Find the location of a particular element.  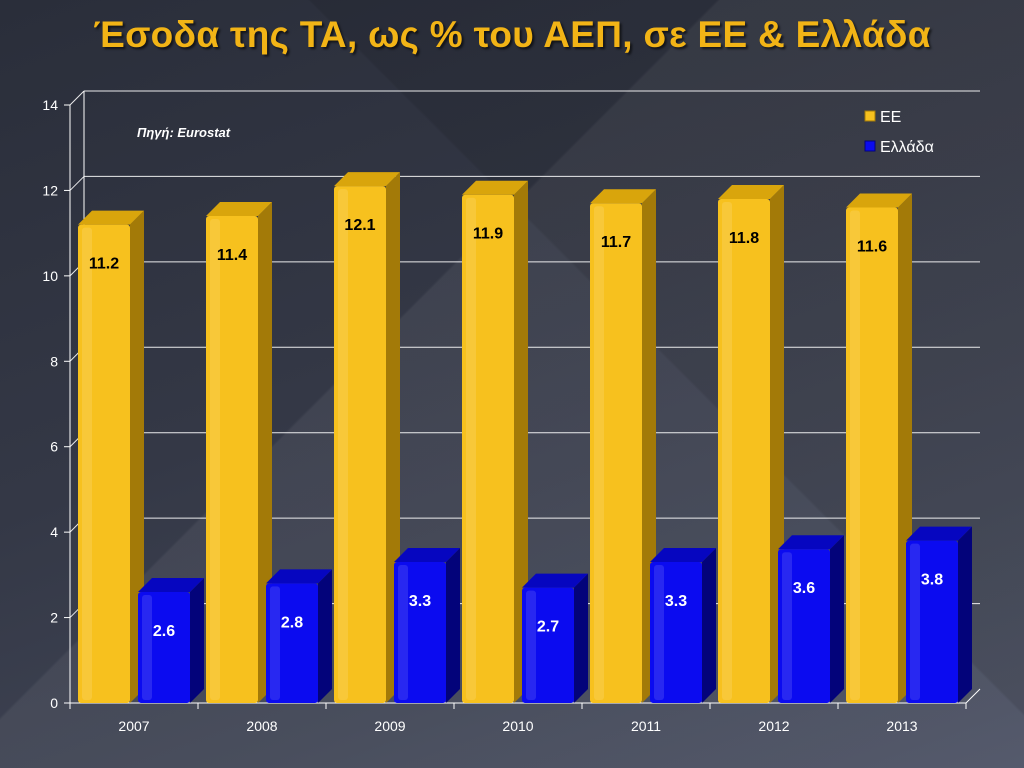

x-tick-label-2010: 2010 is located at coordinates (517, 726).